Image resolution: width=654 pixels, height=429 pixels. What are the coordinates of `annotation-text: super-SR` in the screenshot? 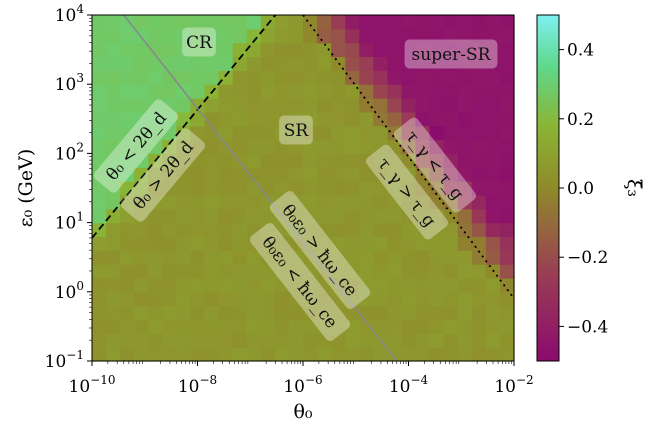 It's located at (452, 55).